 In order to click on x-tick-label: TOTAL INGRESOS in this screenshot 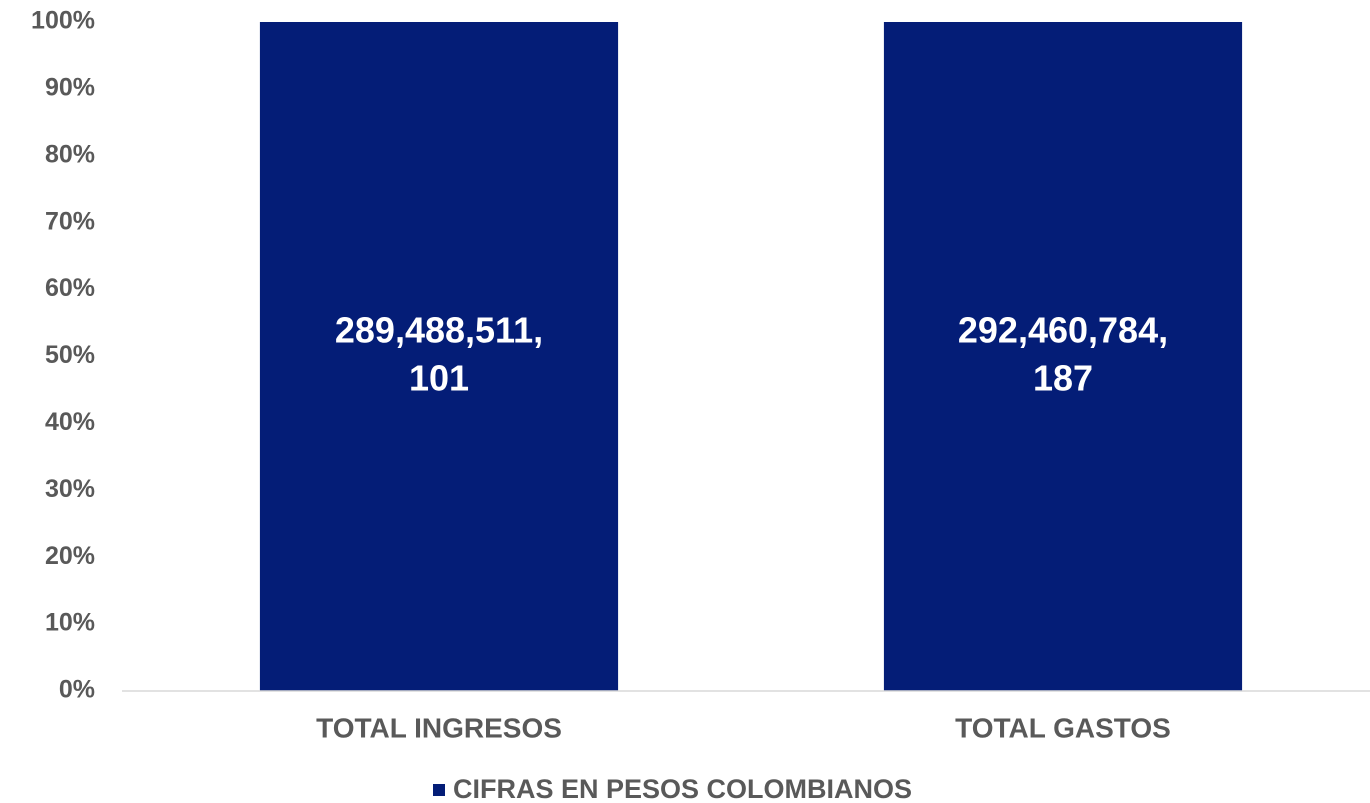, I will do `click(439, 727)`.